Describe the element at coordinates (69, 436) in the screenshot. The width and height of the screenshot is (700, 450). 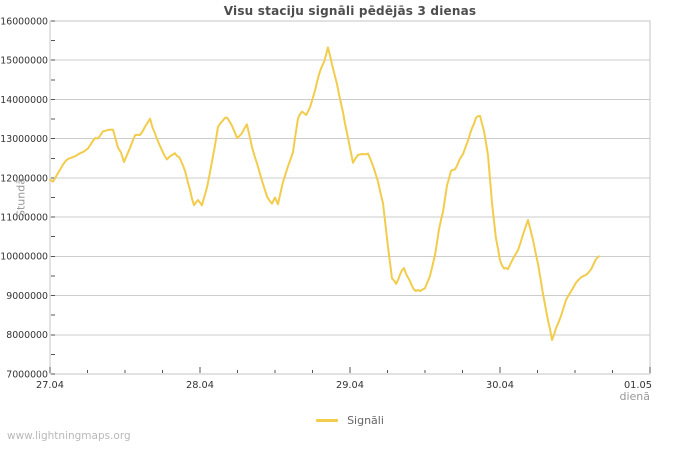
I see `watermark: www.lightningmaps.org` at that location.